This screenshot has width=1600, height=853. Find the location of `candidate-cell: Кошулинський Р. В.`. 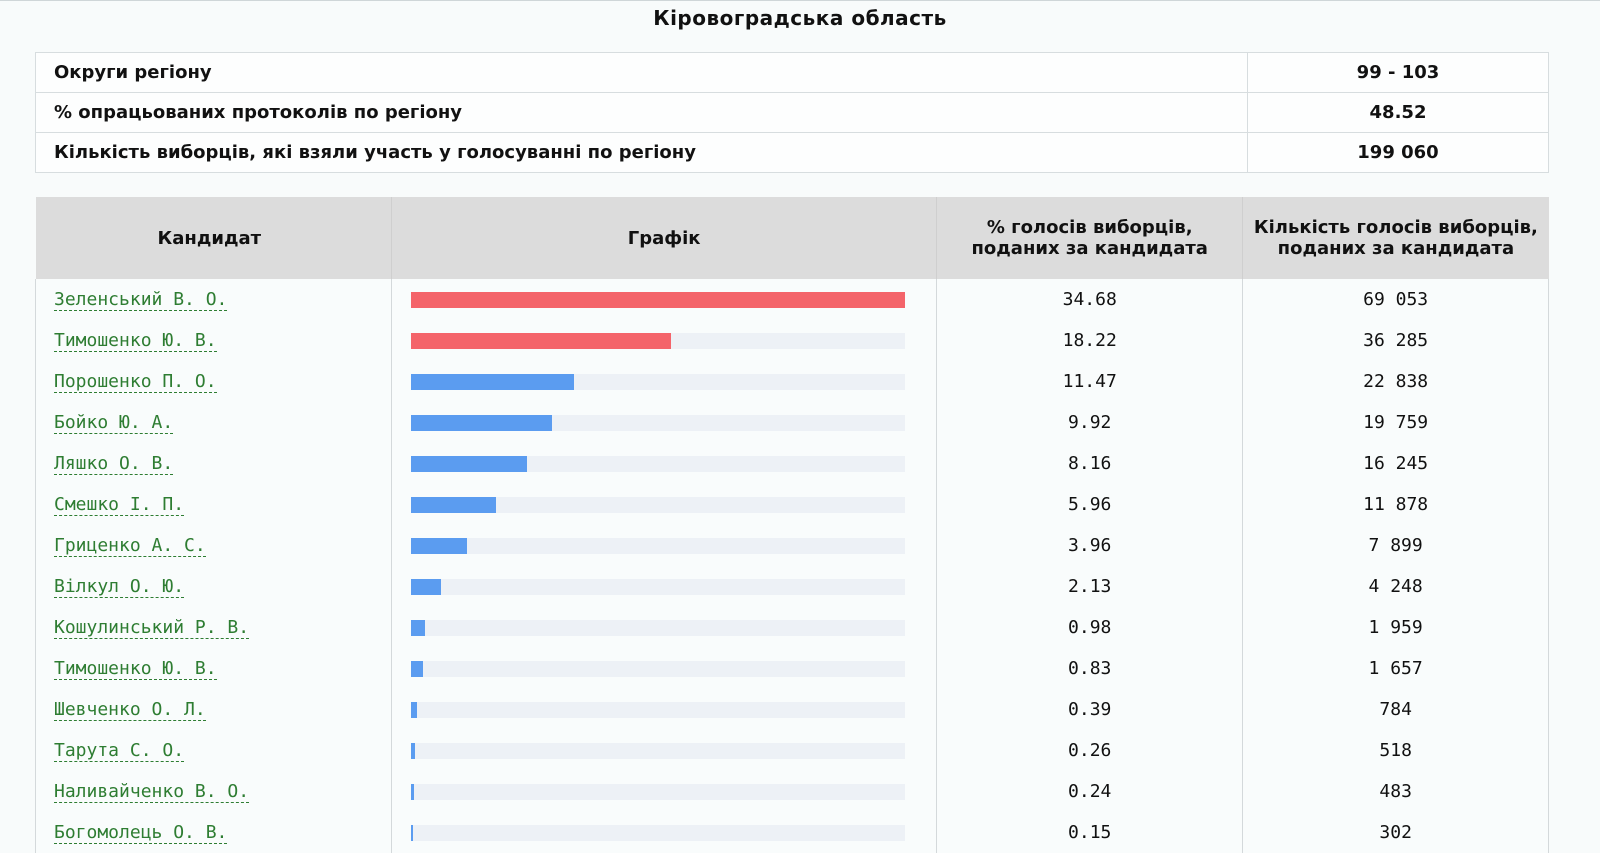

candidate-cell: Кошулинський Р. В. is located at coordinates (213, 627).